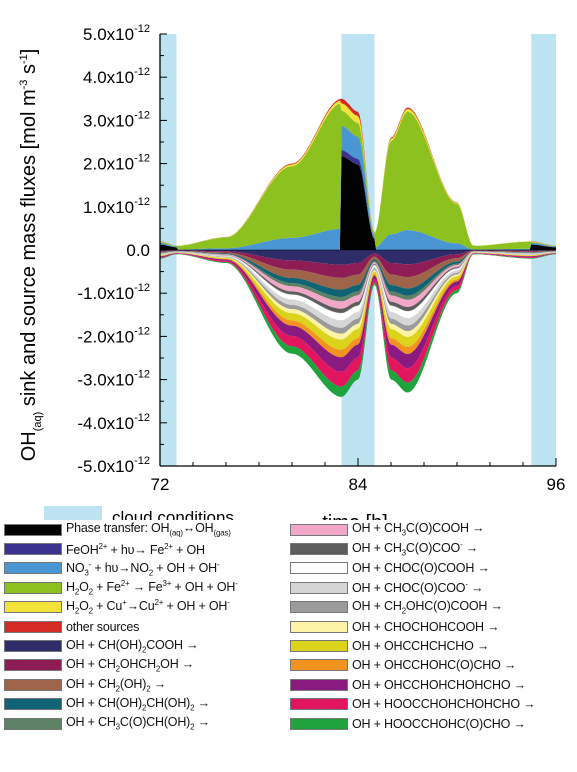 The height and width of the screenshot is (772, 577). I want to click on legend-item: OH + OHCCHCHCHO →, so click(412, 645).